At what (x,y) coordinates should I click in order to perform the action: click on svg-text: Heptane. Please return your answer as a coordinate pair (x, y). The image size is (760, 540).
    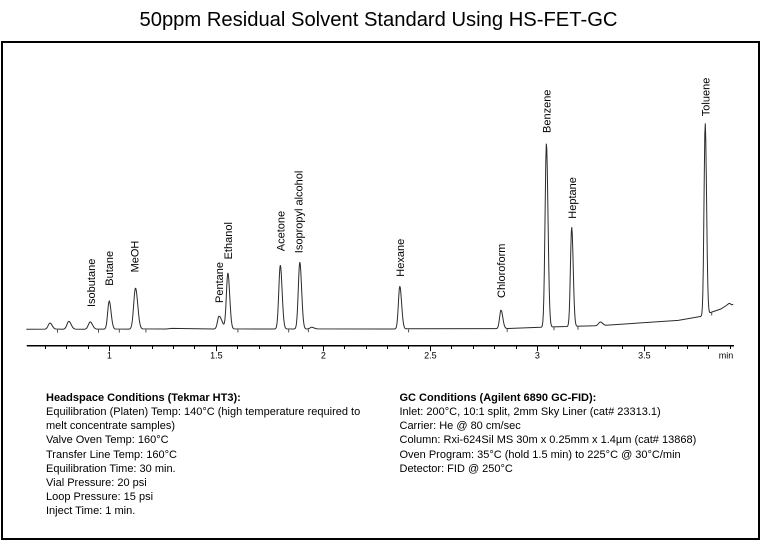
    Looking at the image, I should click on (573, 198).